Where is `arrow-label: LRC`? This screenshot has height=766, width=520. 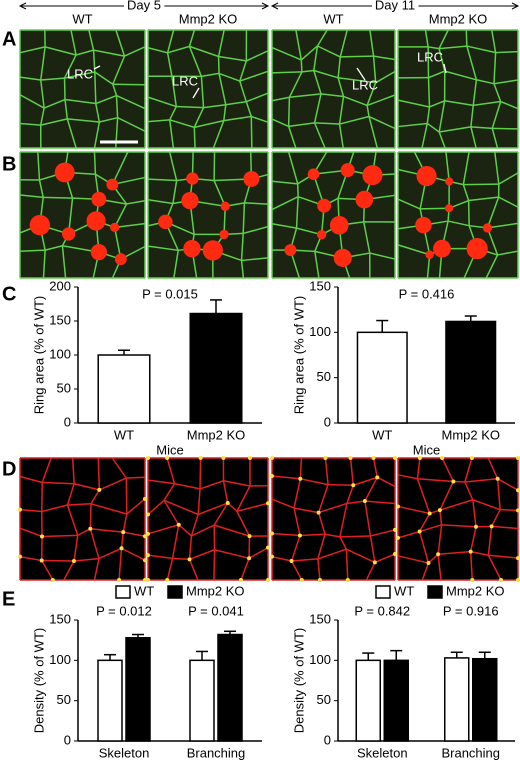 arrow-label: LRC is located at coordinates (365, 84).